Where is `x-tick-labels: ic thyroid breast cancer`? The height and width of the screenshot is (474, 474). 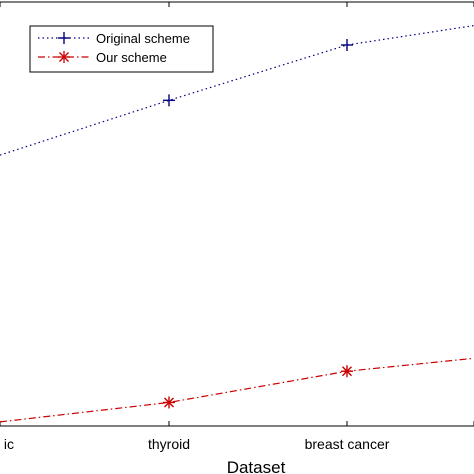
x-tick-labels: ic thyroid breast cancer is located at coordinates (197, 444).